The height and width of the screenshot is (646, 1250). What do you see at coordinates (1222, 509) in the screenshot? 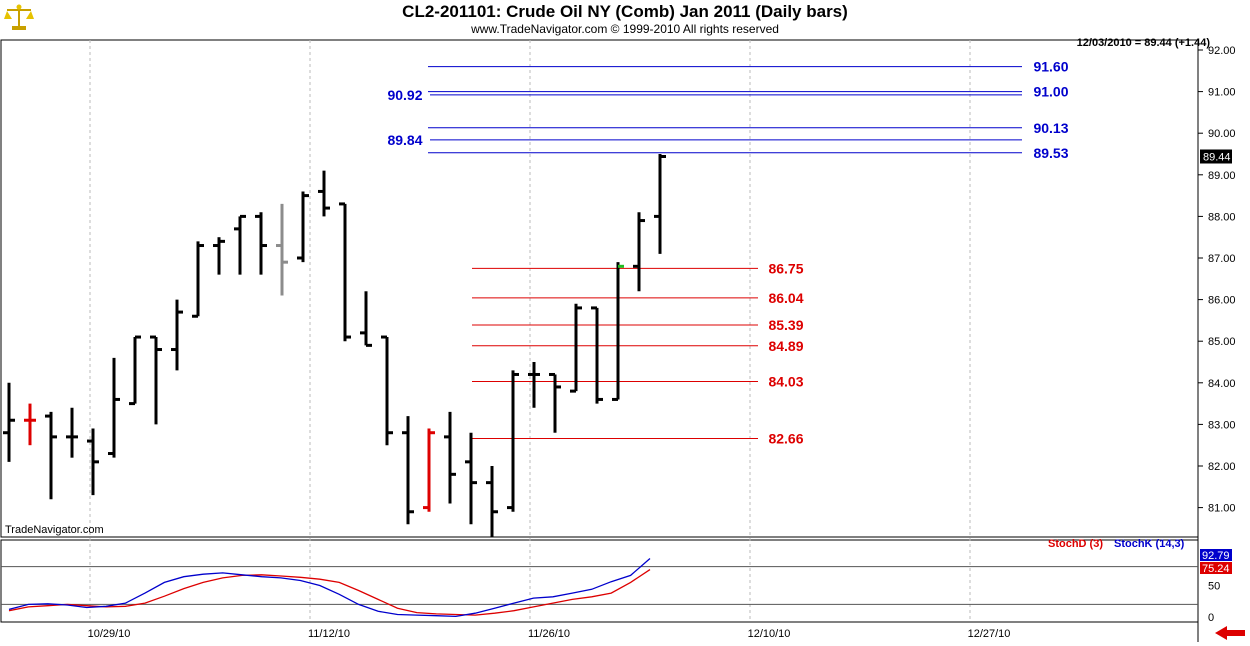
I see `y-tick-label: 81.00` at bounding box center [1222, 509].